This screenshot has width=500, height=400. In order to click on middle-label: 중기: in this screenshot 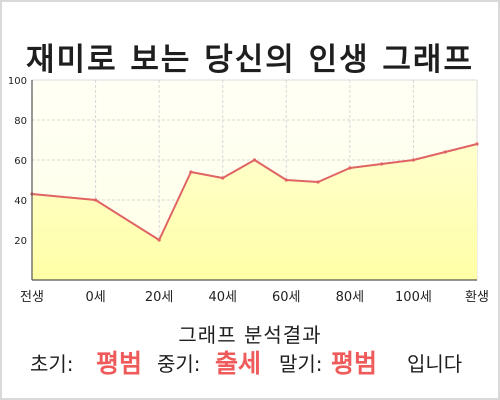, I will do `click(179, 364)`.